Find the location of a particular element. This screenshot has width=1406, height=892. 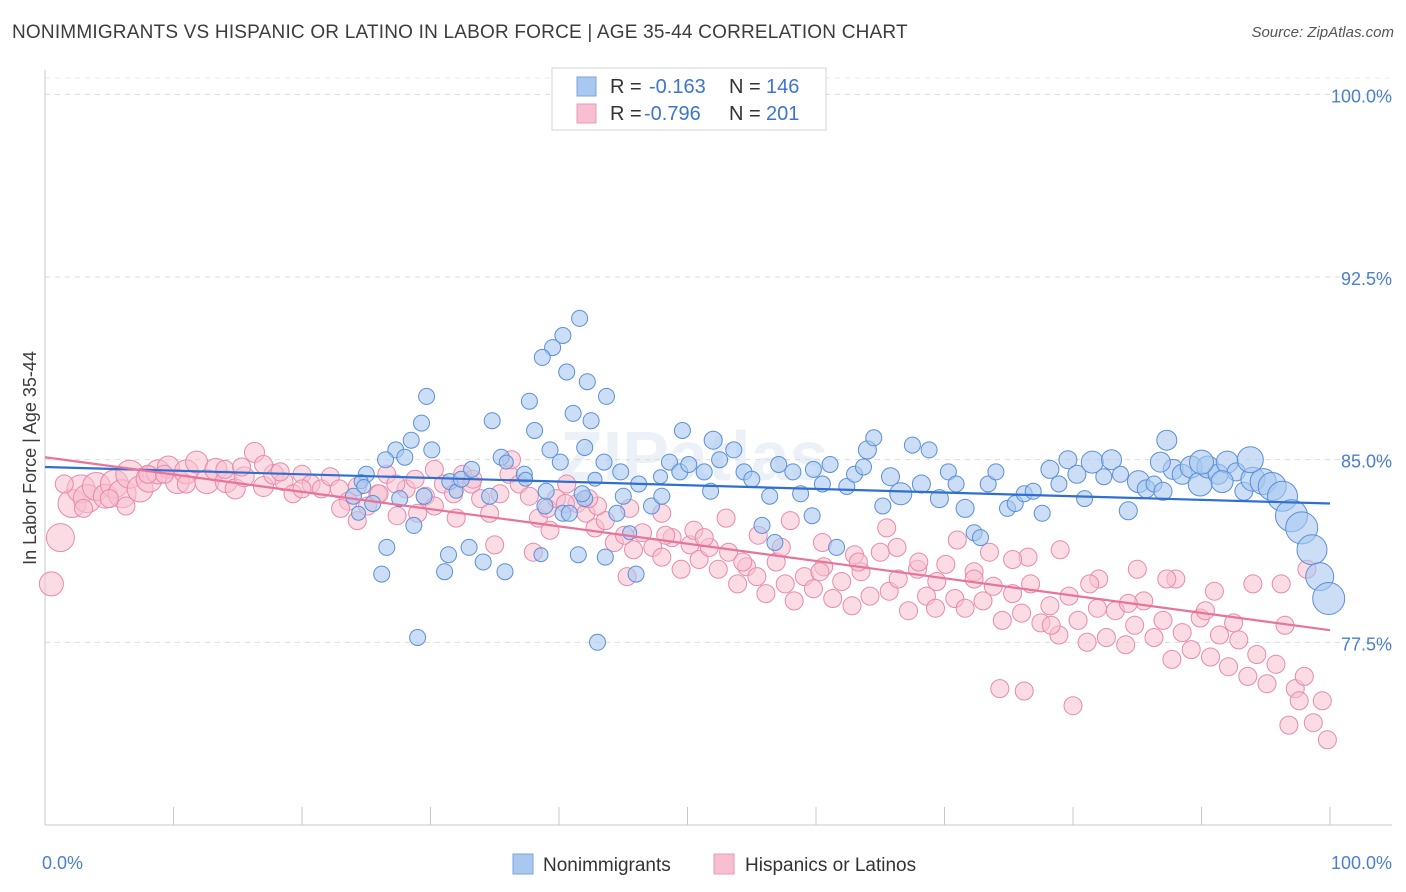

legend-n-value-1: 146 is located at coordinates (782, 87).